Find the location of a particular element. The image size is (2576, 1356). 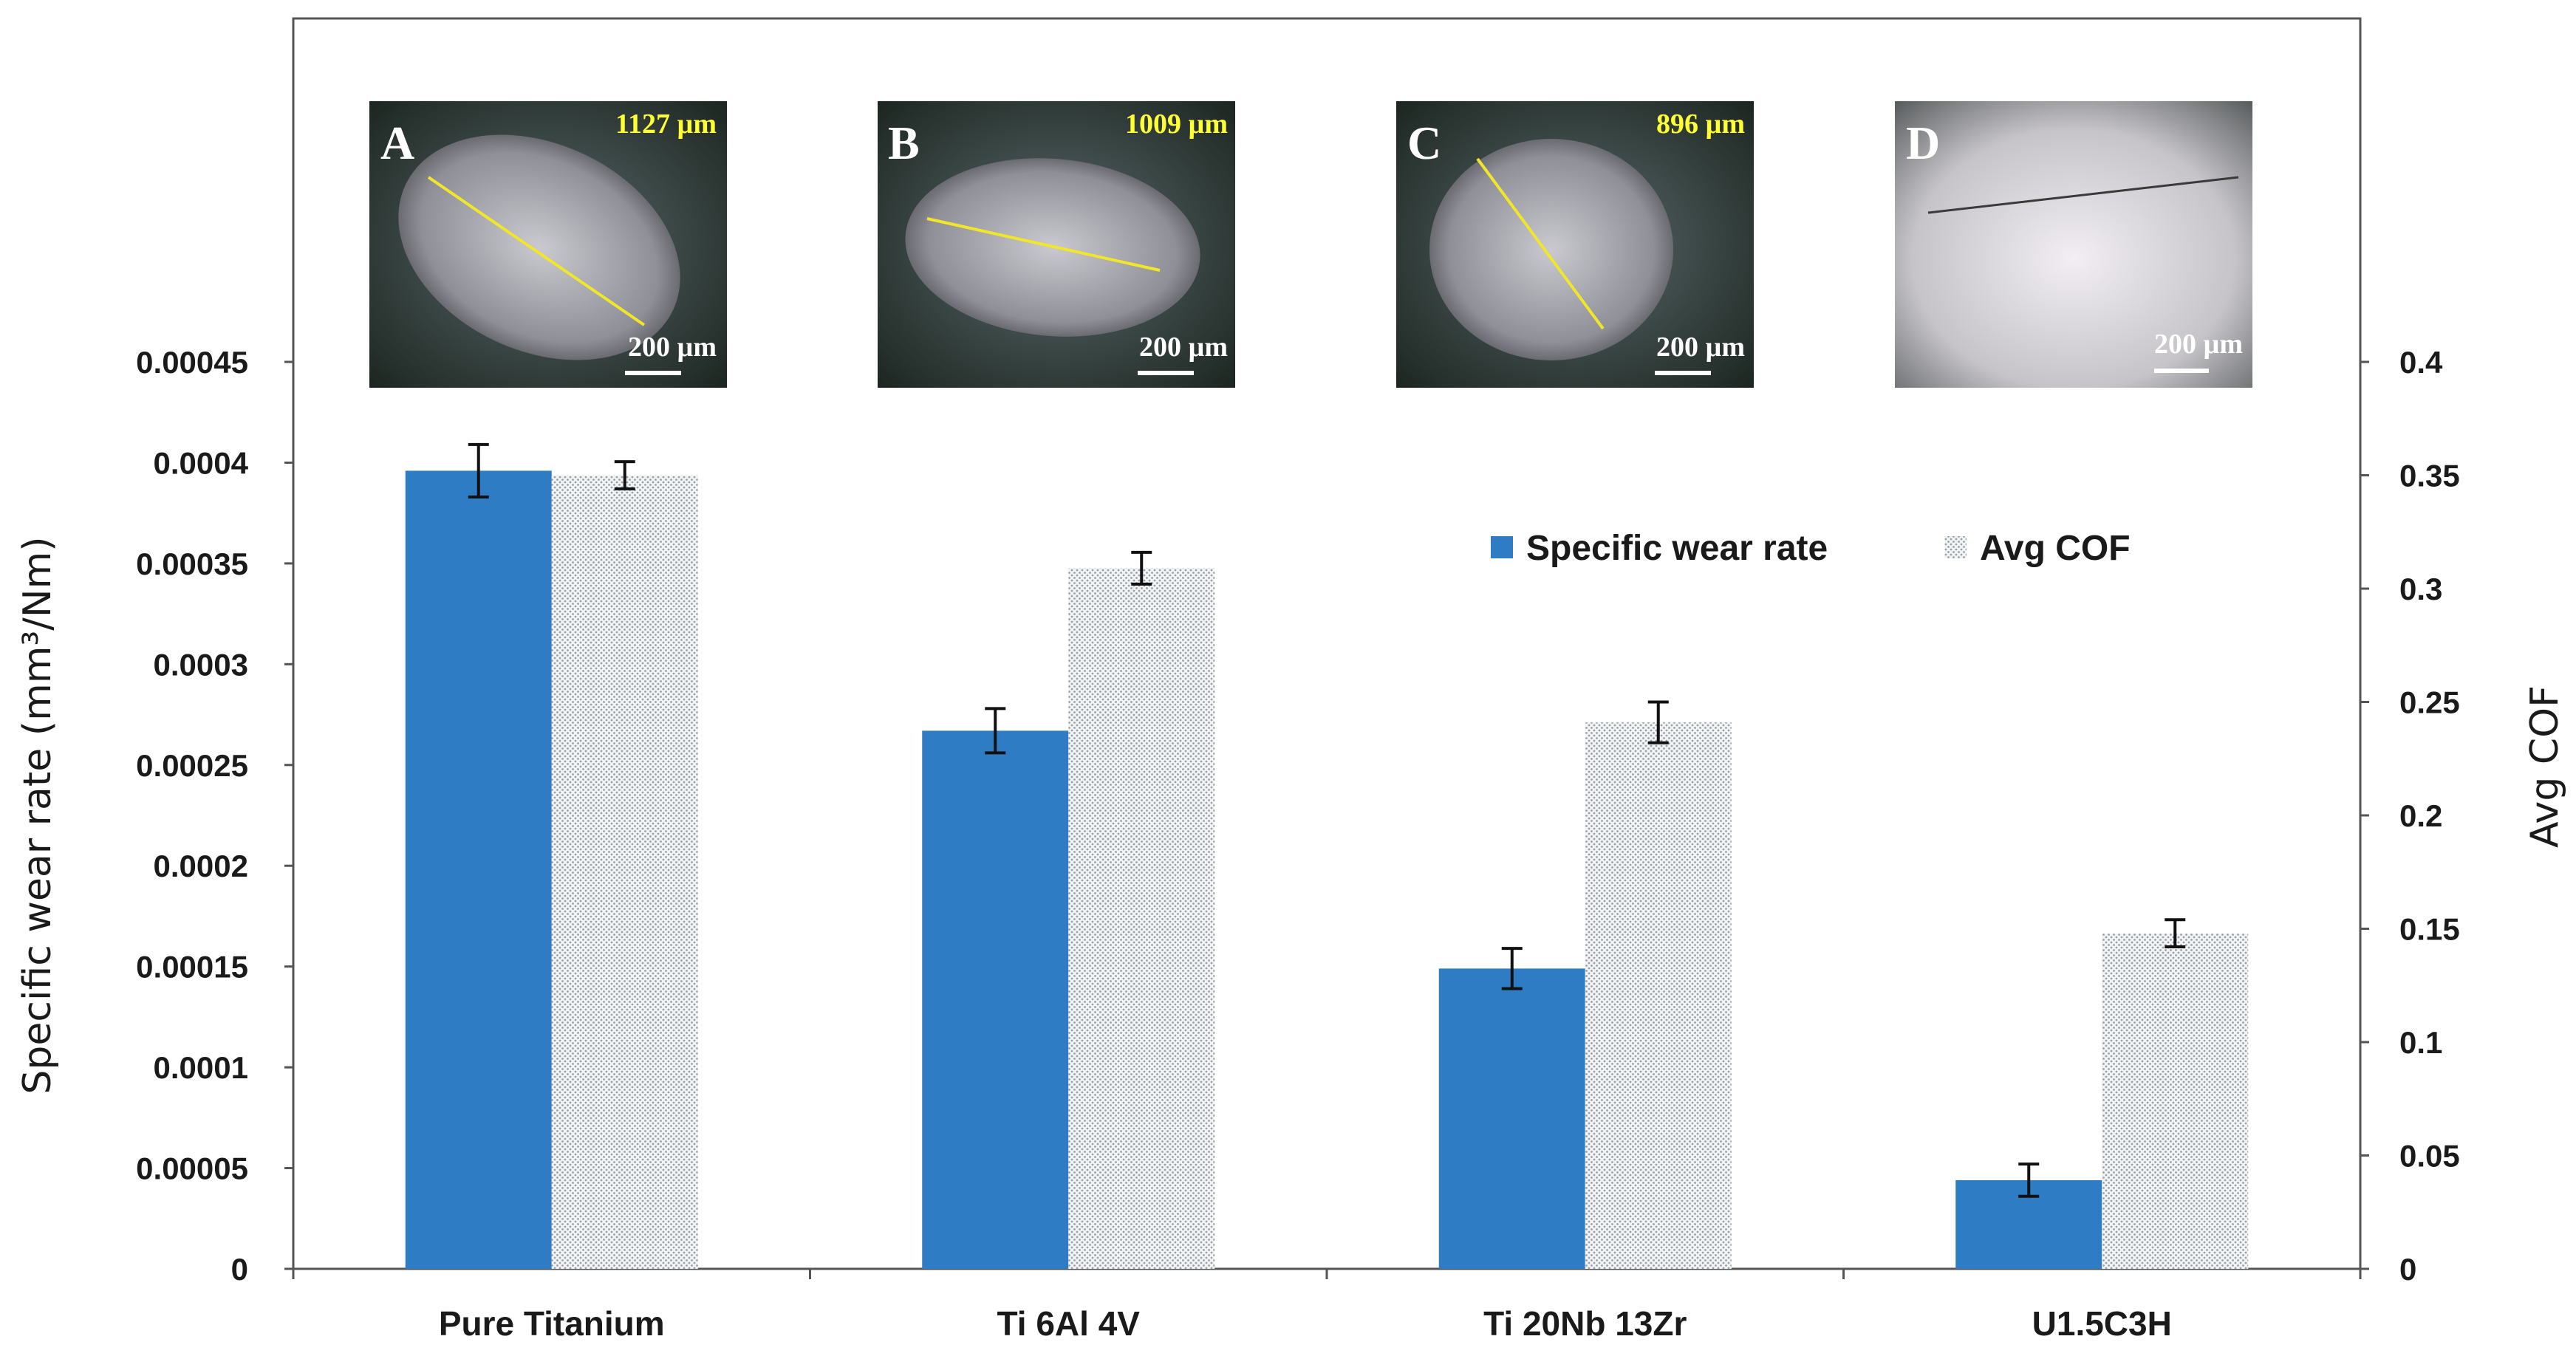

right-tick-label: 0 is located at coordinates (2407, 1270).